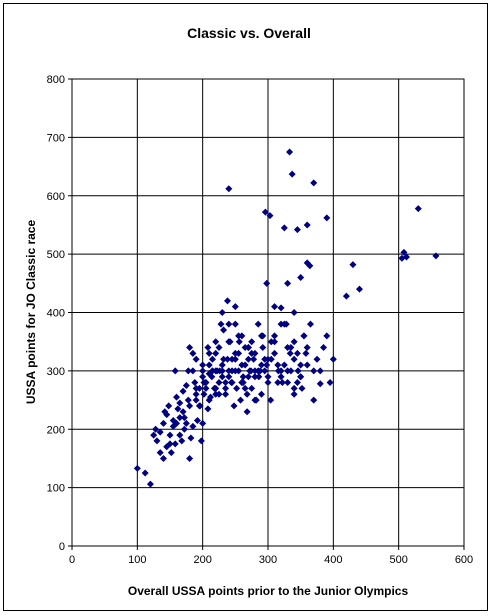  What do you see at coordinates (56, 372) in the screenshot?
I see `y-tick-label: 300` at bounding box center [56, 372].